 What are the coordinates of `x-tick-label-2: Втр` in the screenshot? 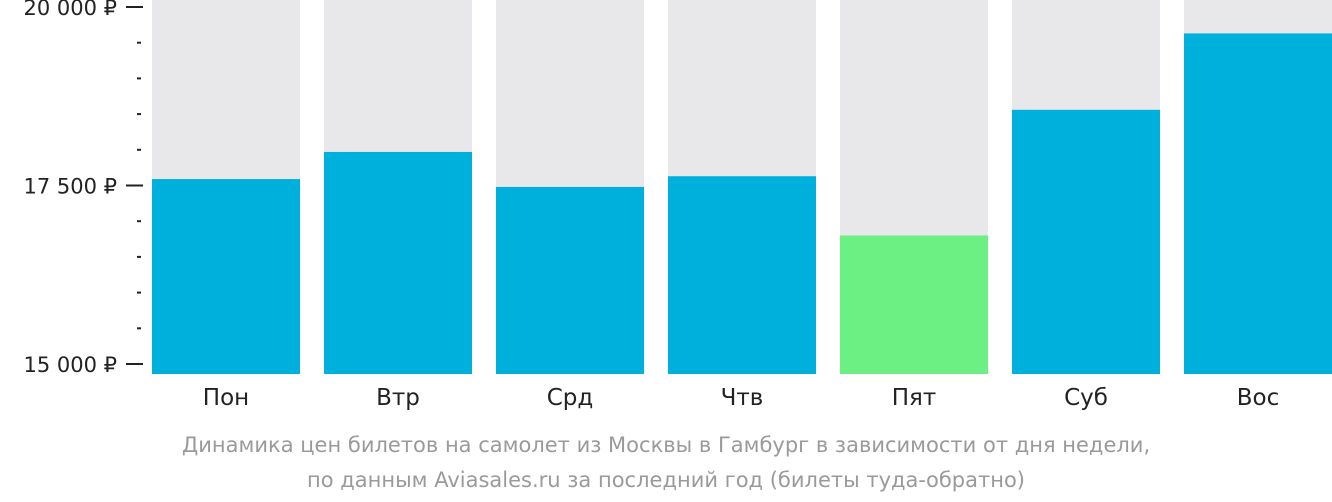 It's located at (398, 398).